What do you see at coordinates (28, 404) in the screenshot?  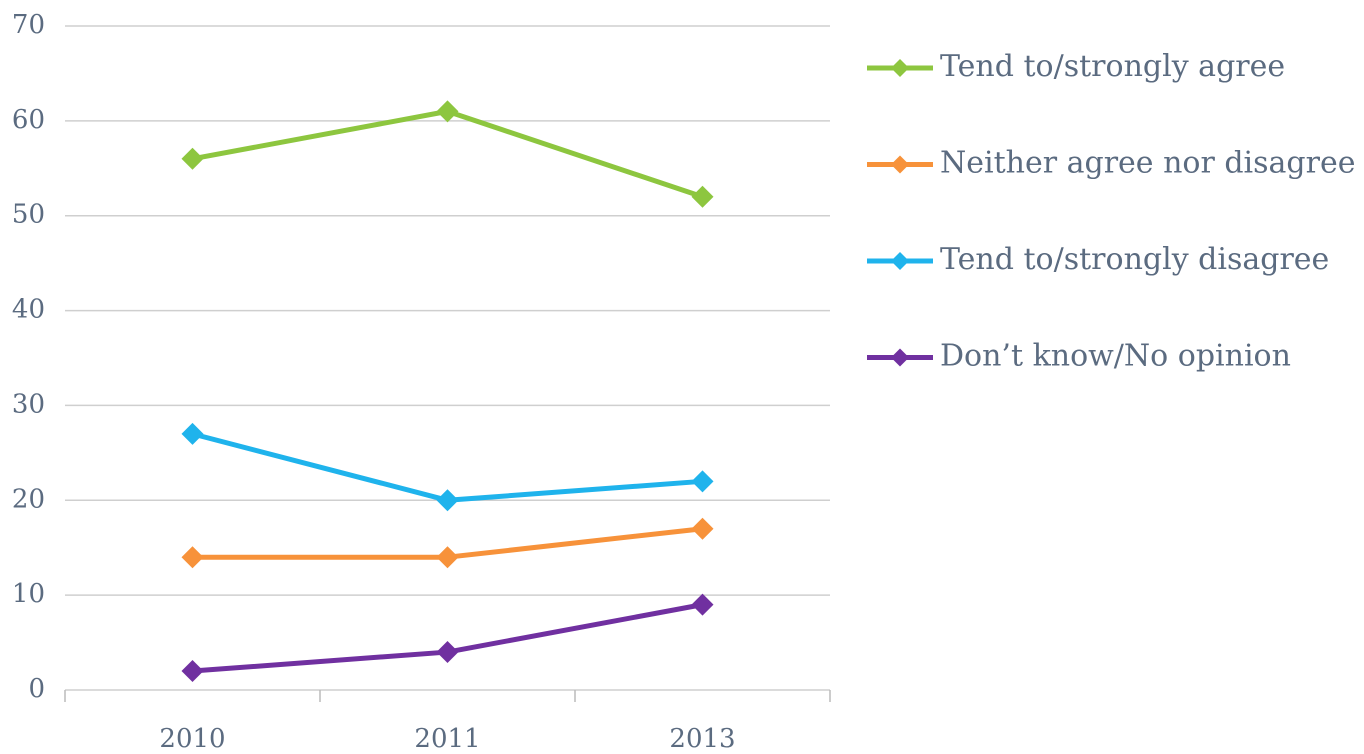 I see `y-tick-label: 30` at bounding box center [28, 404].